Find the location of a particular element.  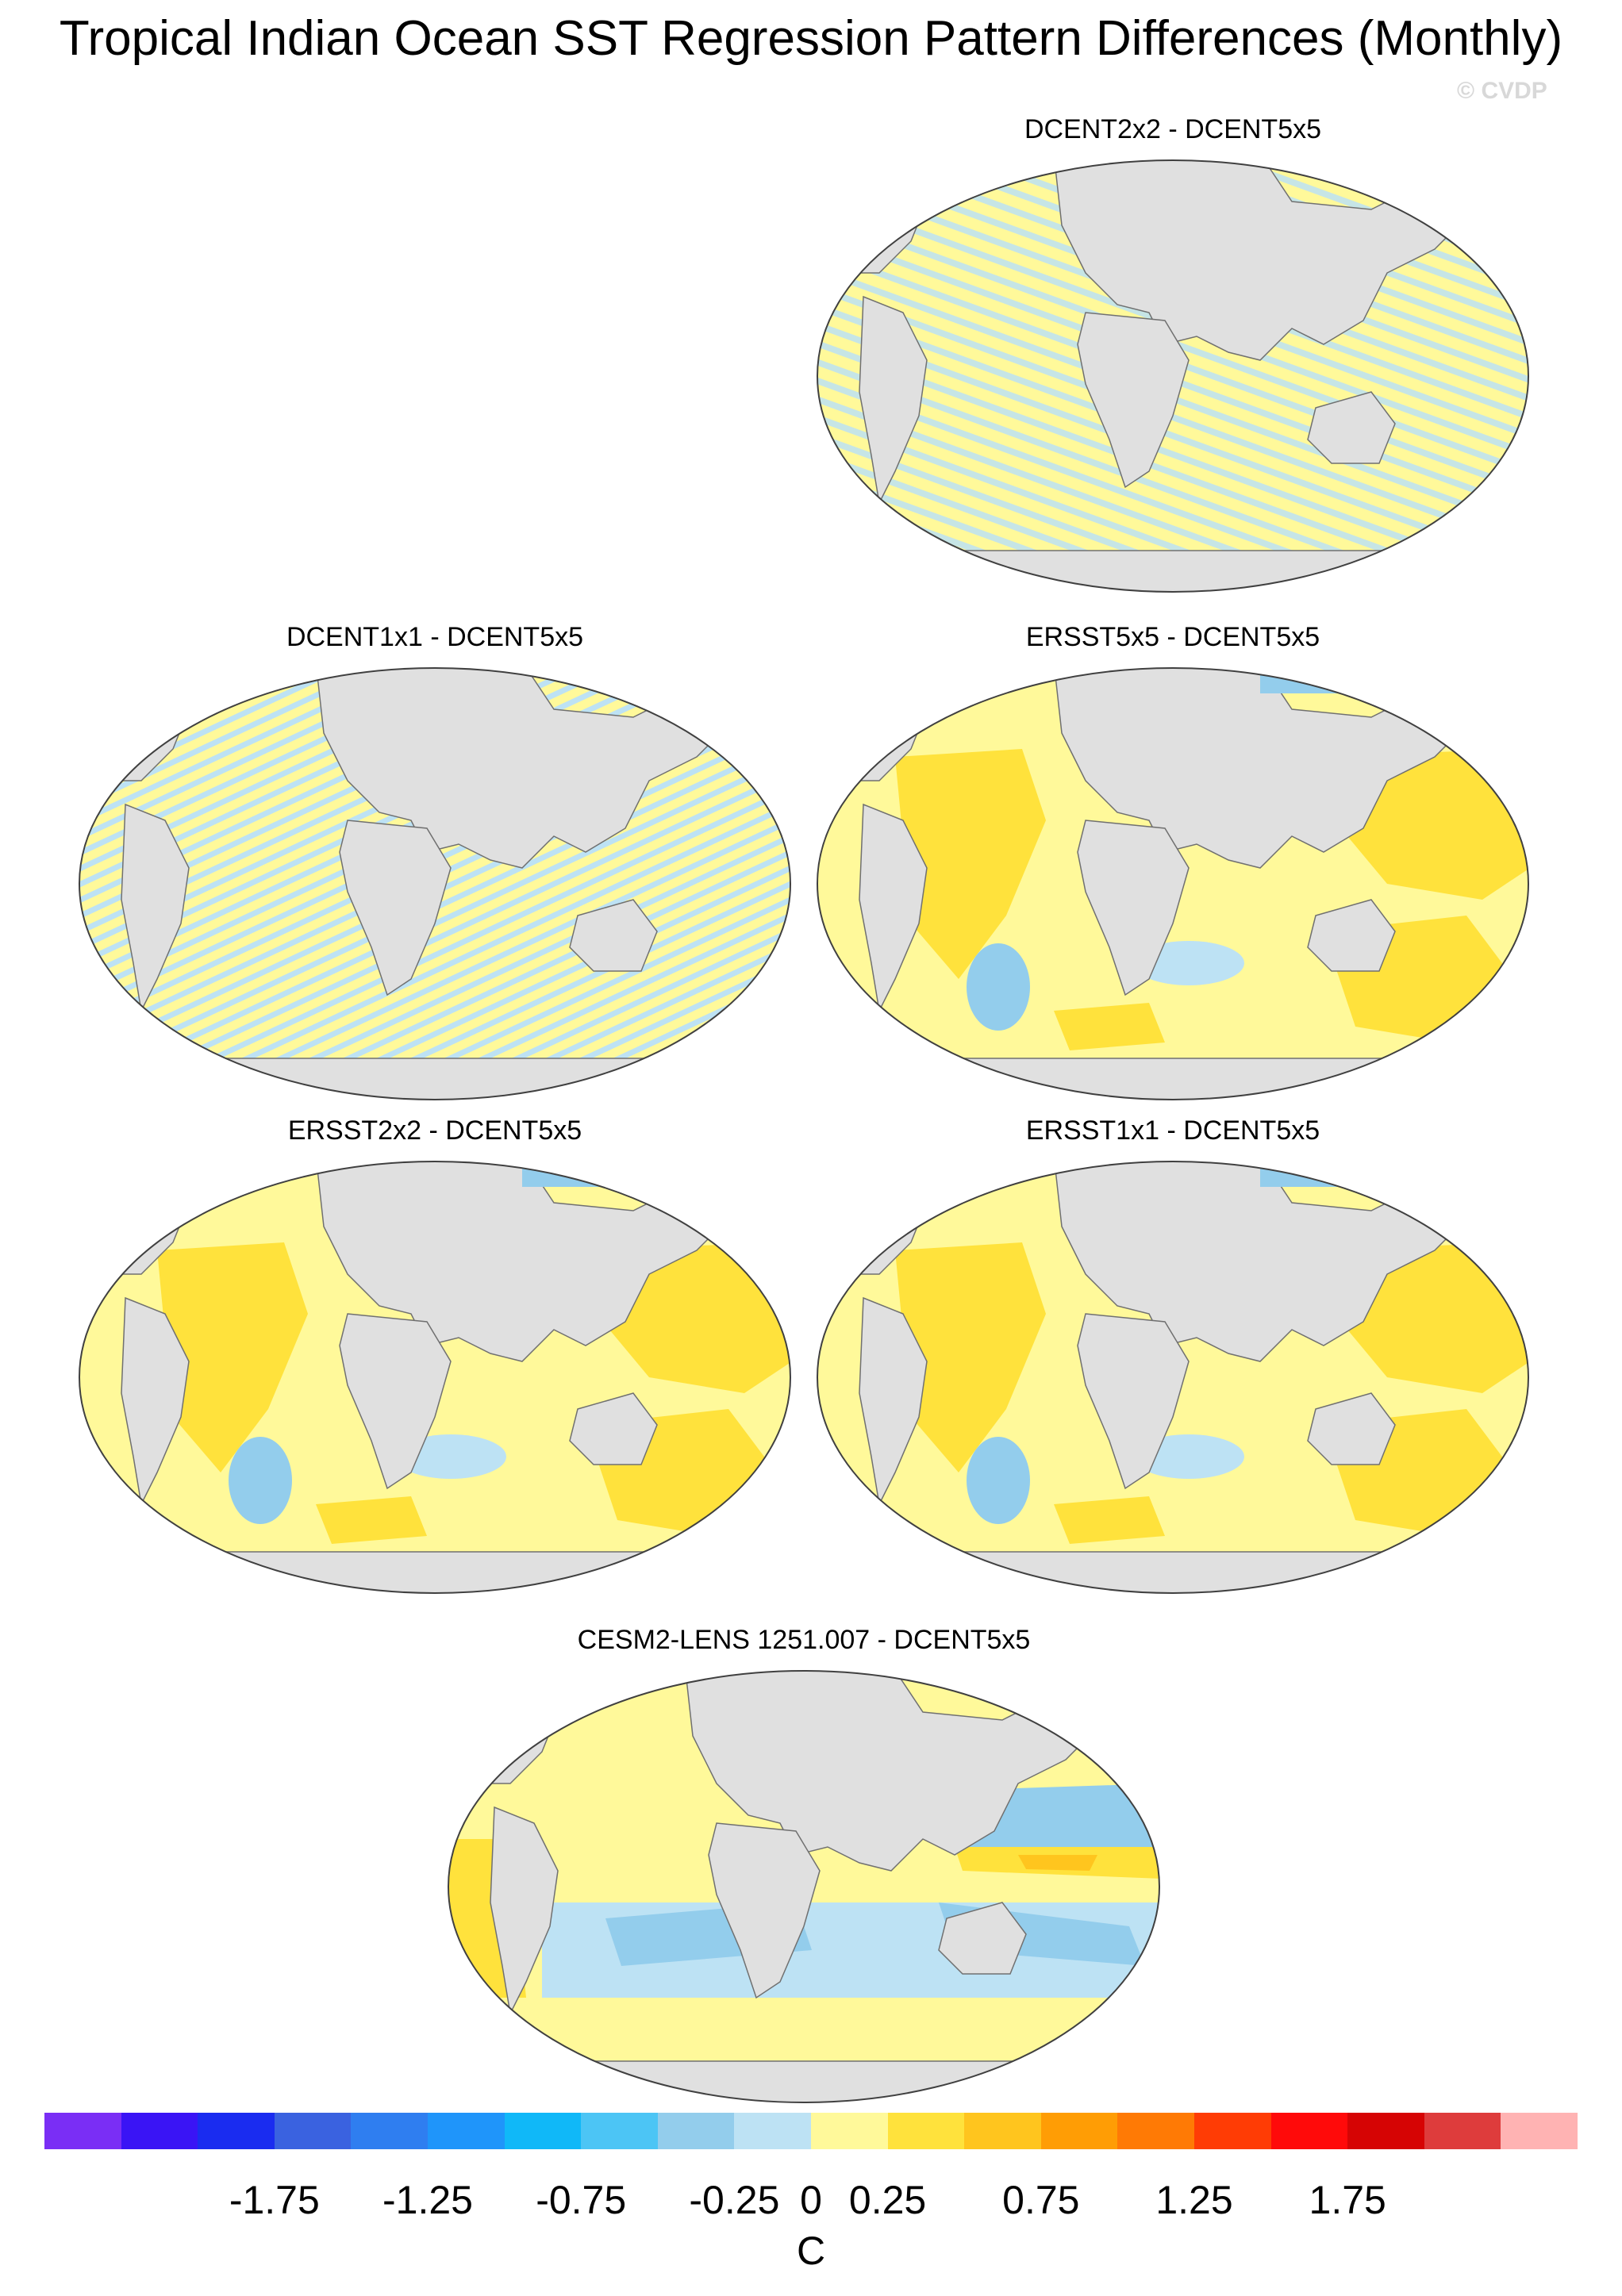

map-panel-dcent2x2: DCENT2x2 - DCENT5x5 is located at coordinates (1173, 362).